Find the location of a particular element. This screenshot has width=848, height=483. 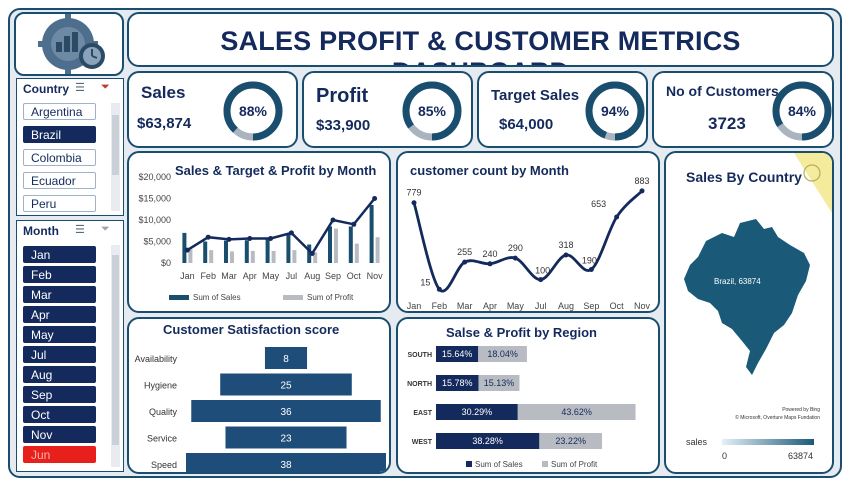

slicer-item-sep: Sep is located at coordinates (59, 394).